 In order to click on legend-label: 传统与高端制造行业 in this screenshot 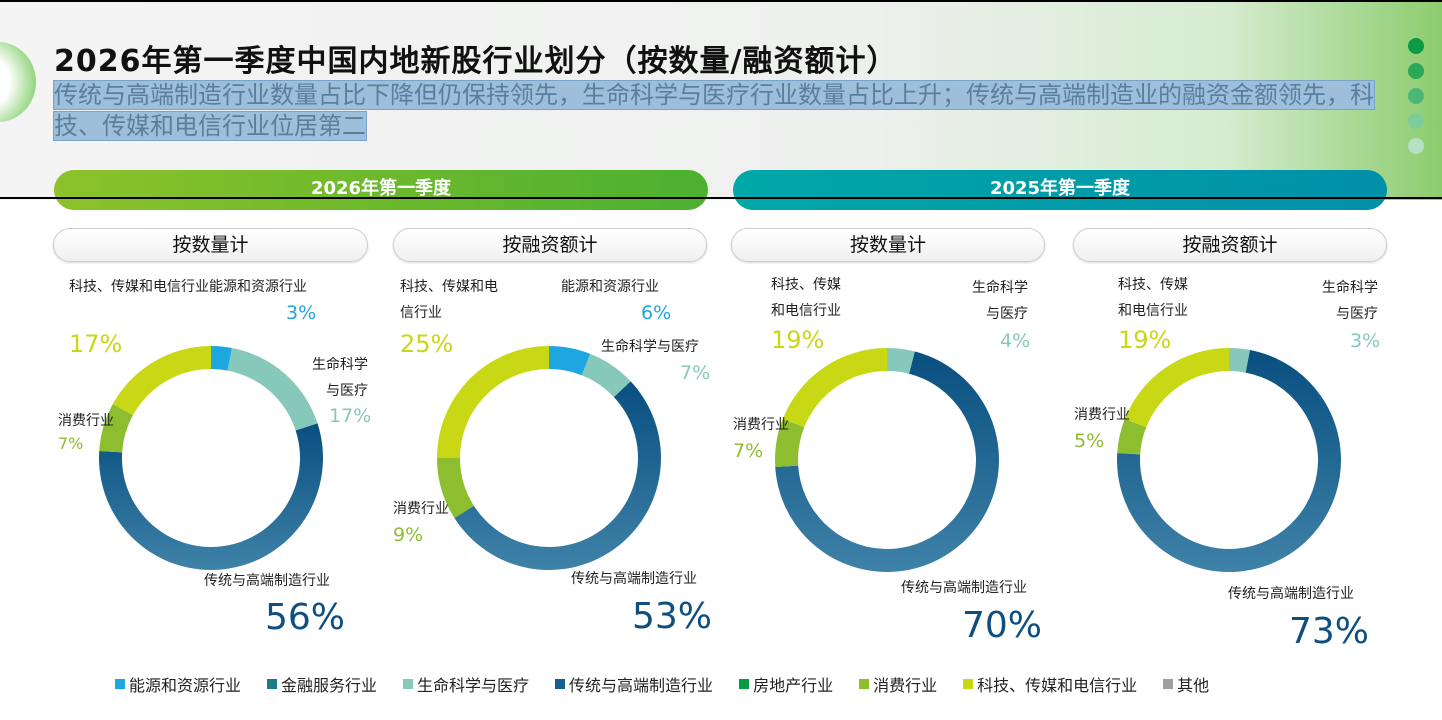, I will do `click(641, 685)`.